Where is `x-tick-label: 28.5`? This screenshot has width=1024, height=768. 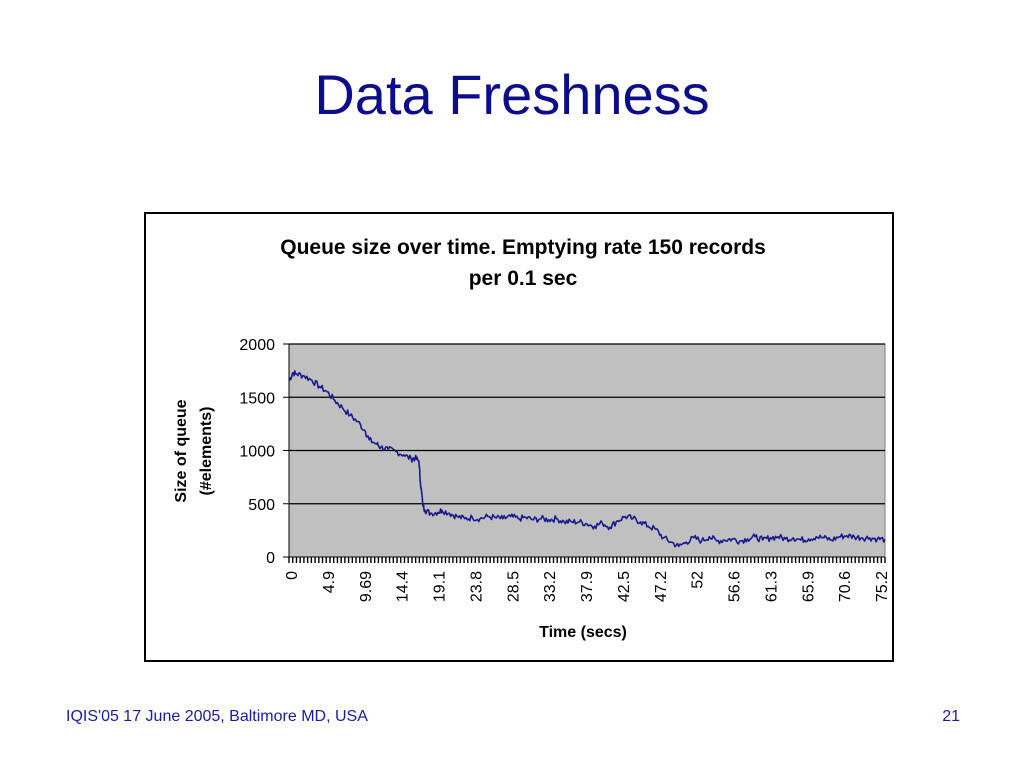 x-tick-label: 28.5 is located at coordinates (513, 586).